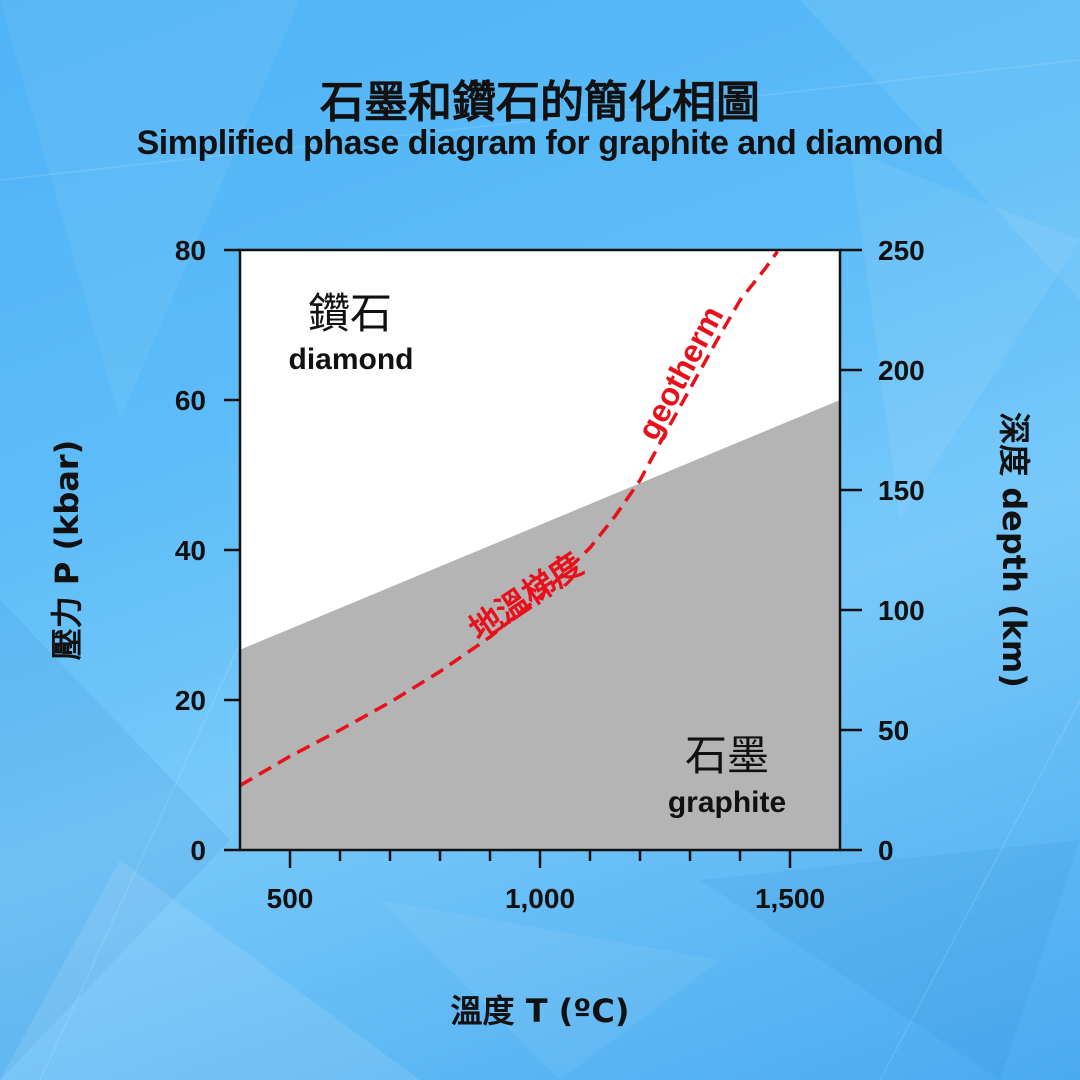 This screenshot has height=1080, width=1080. What do you see at coordinates (198, 850) in the screenshot?
I see `y-tick-label: 0` at bounding box center [198, 850].